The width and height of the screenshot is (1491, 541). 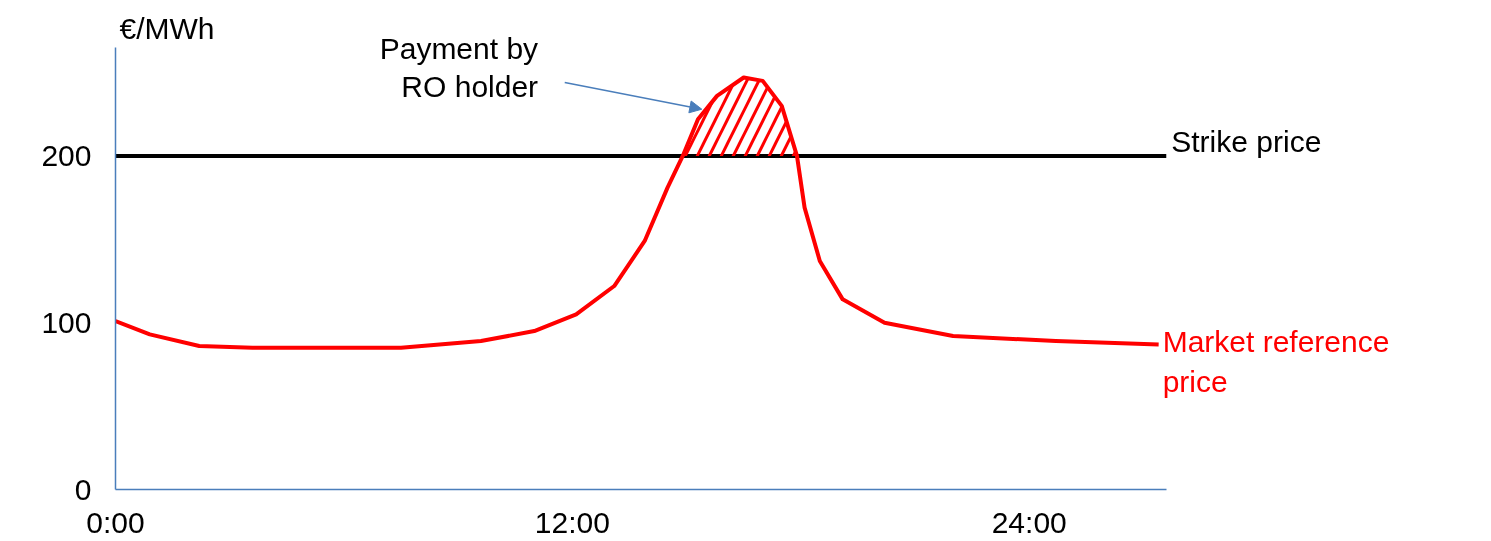 What do you see at coordinates (1029, 522) in the screenshot?
I see `x-tick-label: 24:00` at bounding box center [1029, 522].